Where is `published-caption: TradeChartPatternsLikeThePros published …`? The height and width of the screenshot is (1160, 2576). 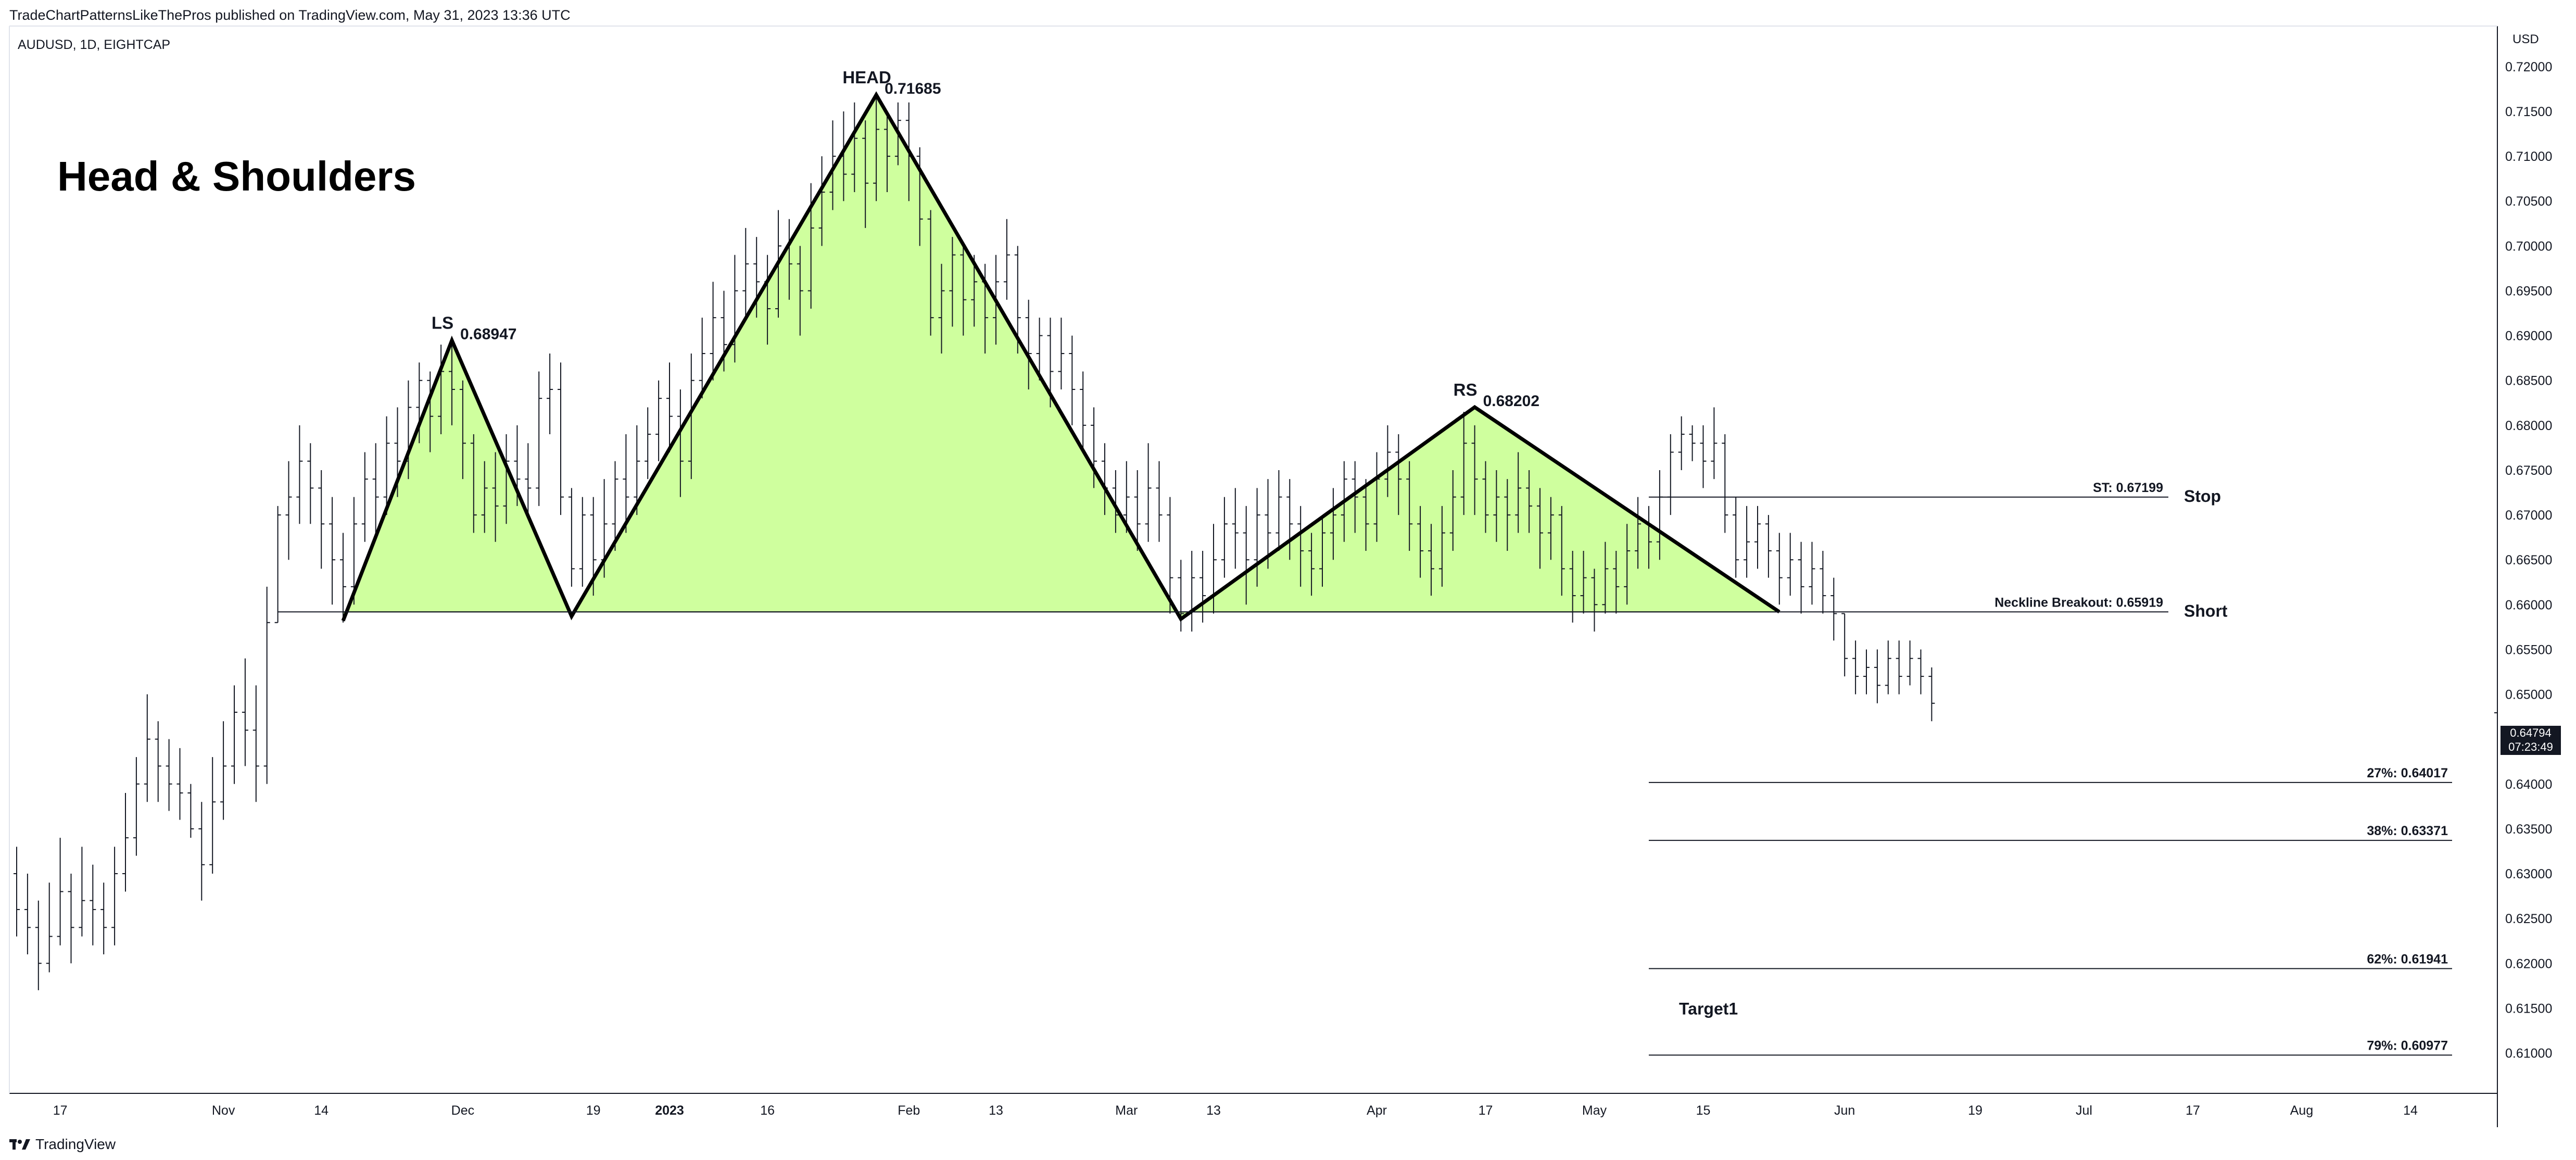
published-caption: TradeChartPatternsLikeThePros published … is located at coordinates (290, 15).